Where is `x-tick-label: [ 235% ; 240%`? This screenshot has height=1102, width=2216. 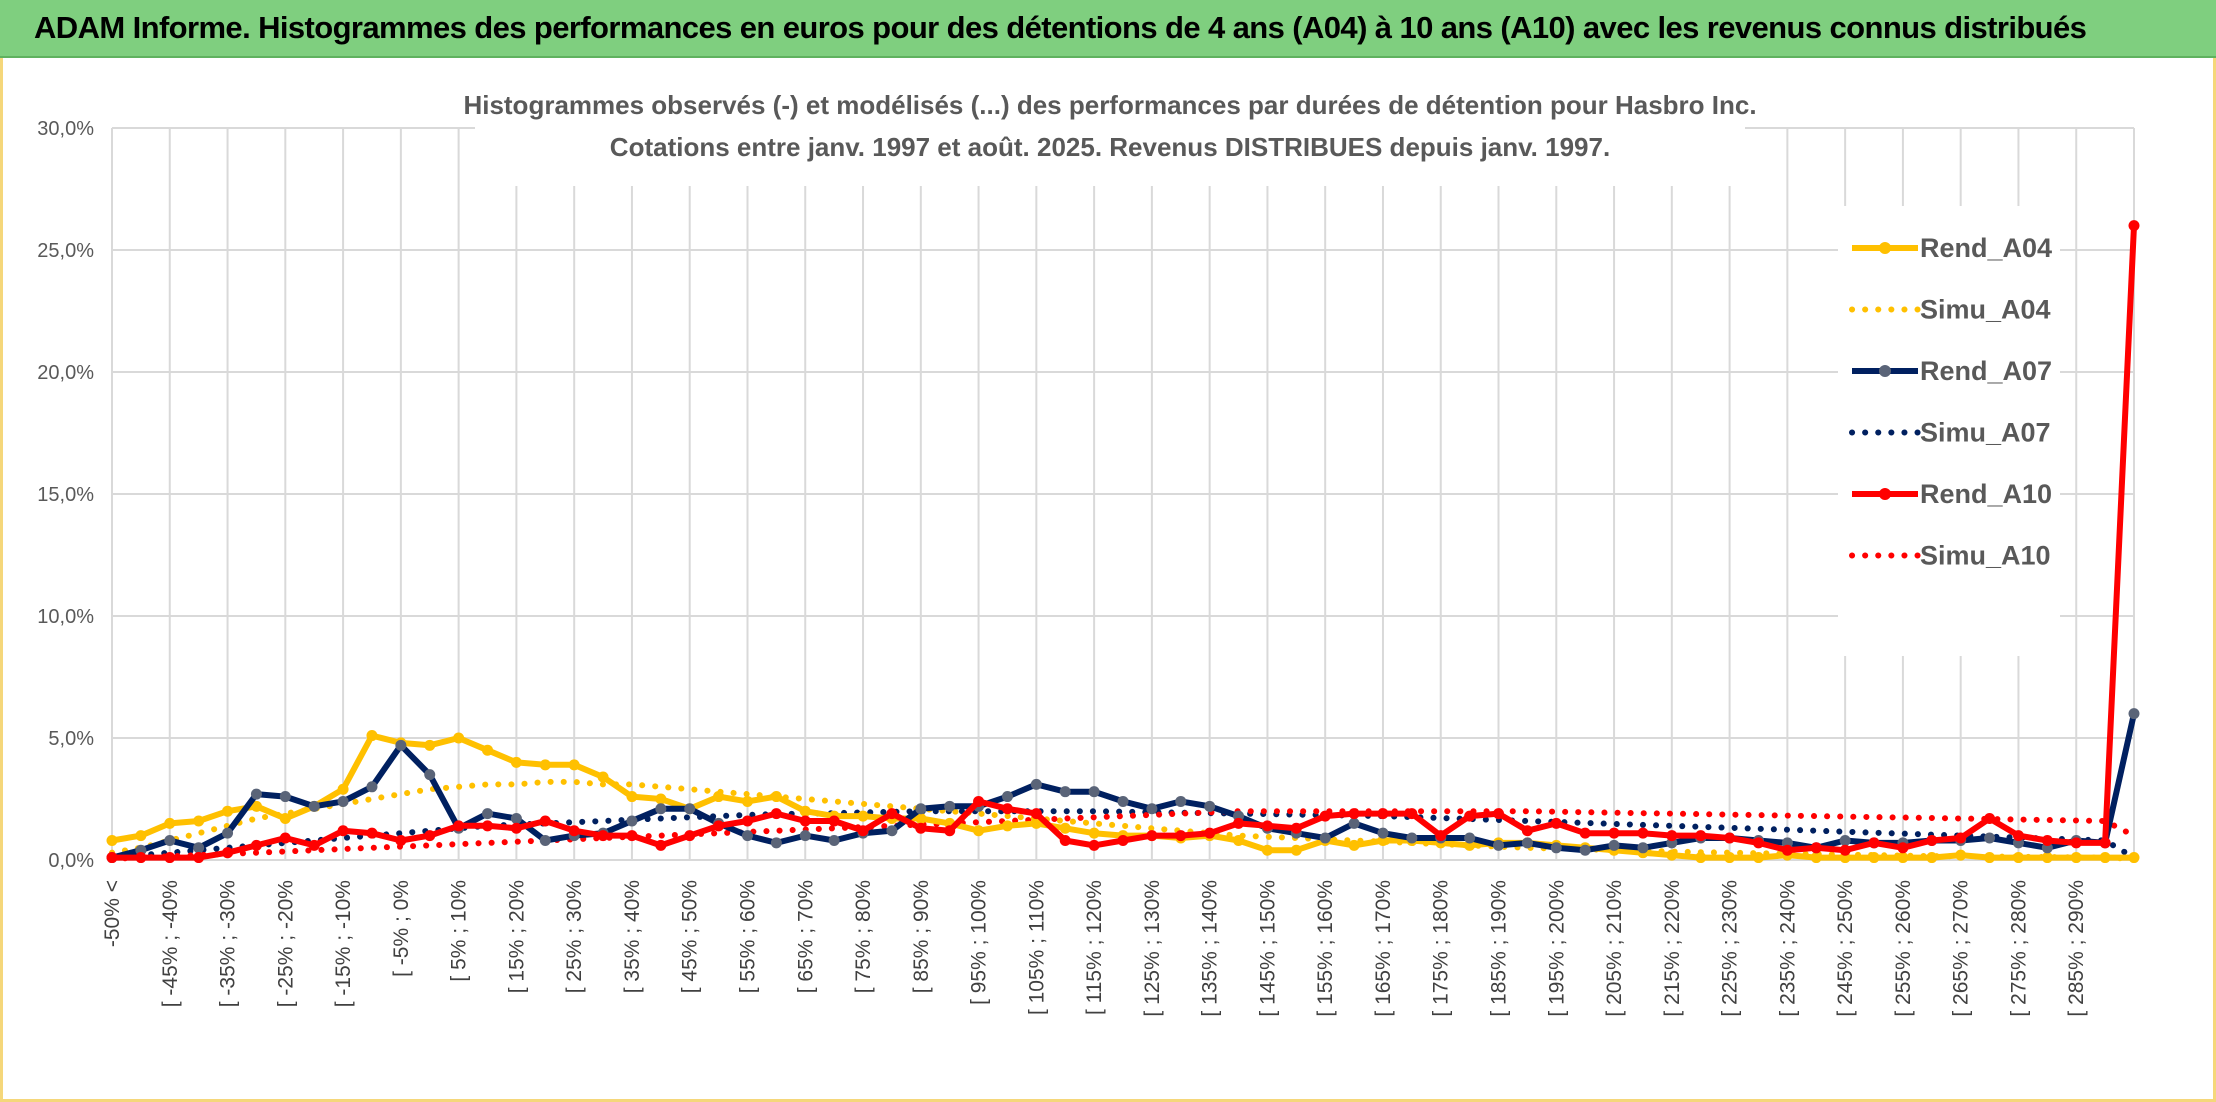
x-tick-label: [ 235% ; 240% is located at coordinates (1787, 948).